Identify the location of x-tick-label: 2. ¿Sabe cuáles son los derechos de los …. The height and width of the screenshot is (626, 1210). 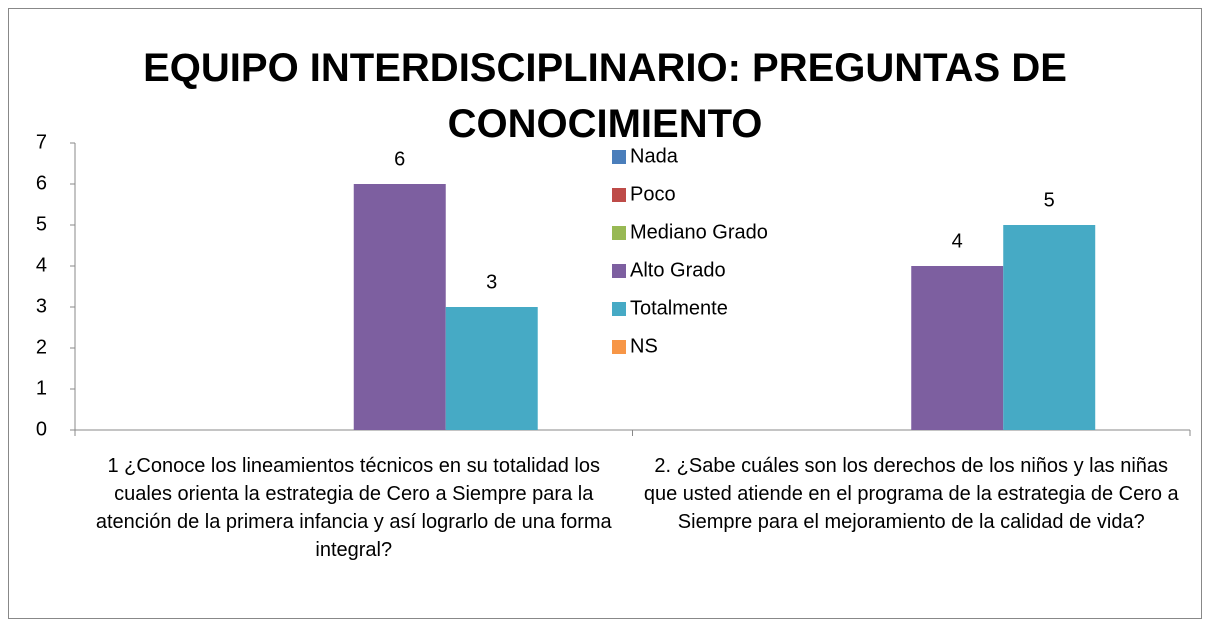
(911, 494).